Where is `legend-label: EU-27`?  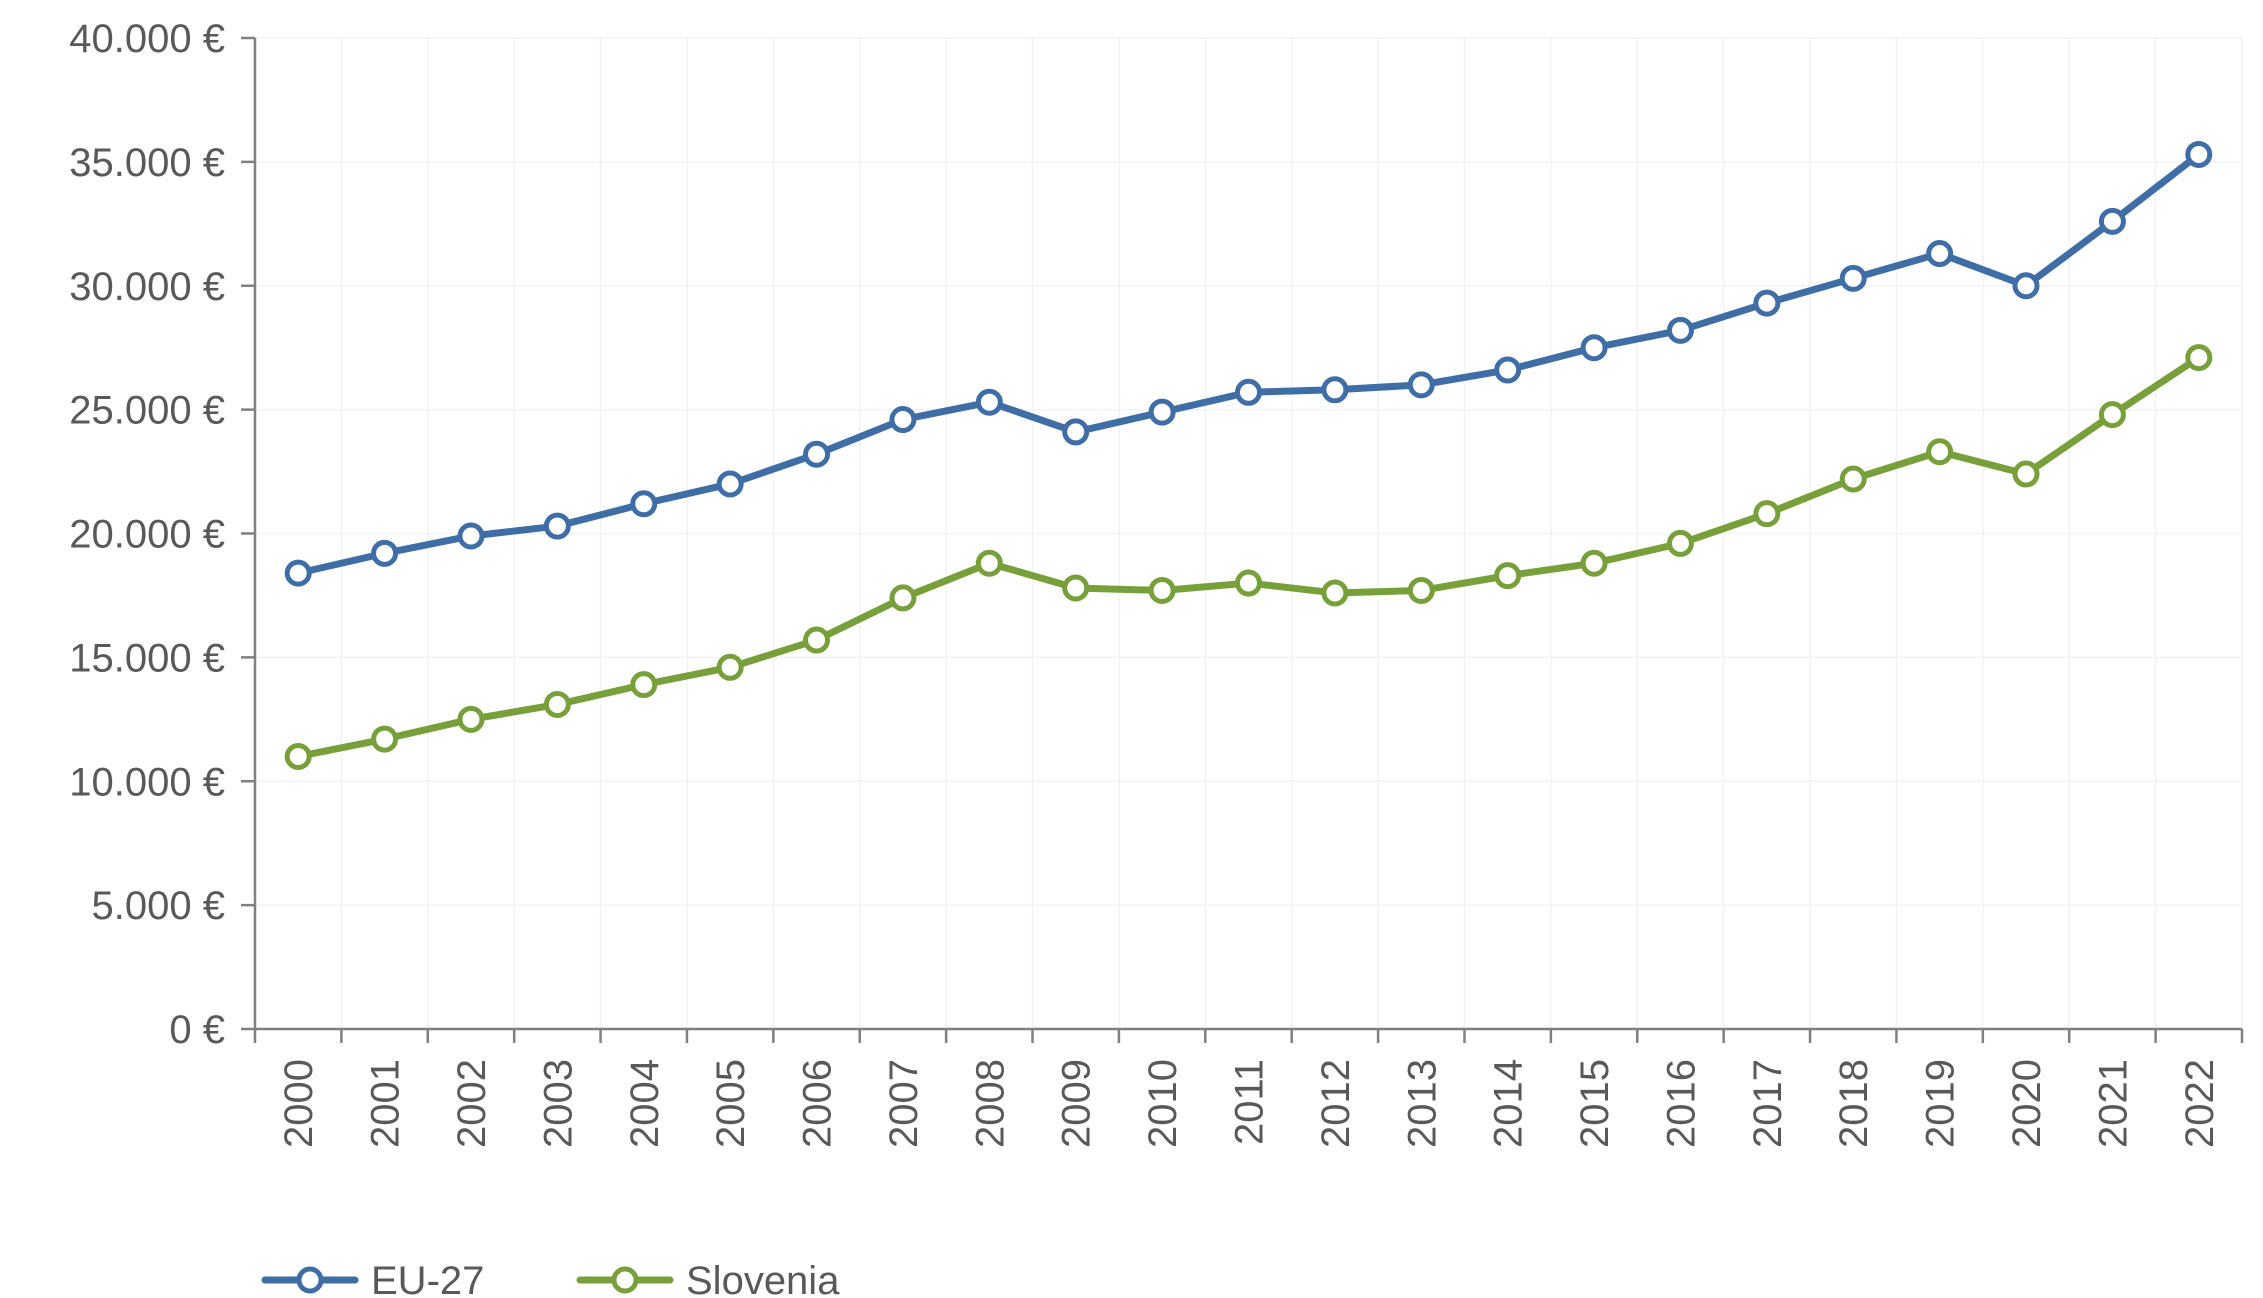 legend-label: EU-27 is located at coordinates (427, 1278).